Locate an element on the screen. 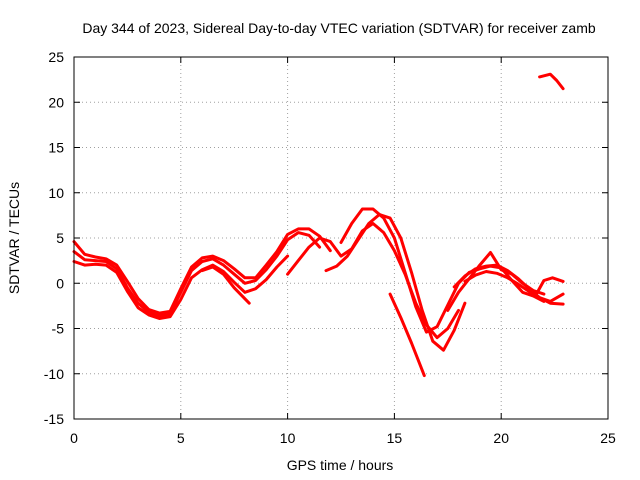 The height and width of the screenshot is (480, 640). y-tick-label: 0 is located at coordinates (60, 283).